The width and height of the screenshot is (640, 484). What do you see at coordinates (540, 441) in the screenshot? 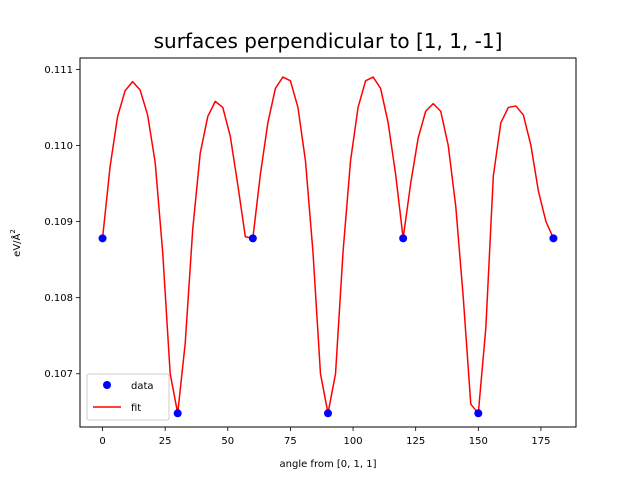
I see `x-tick-label: 175` at bounding box center [540, 441].